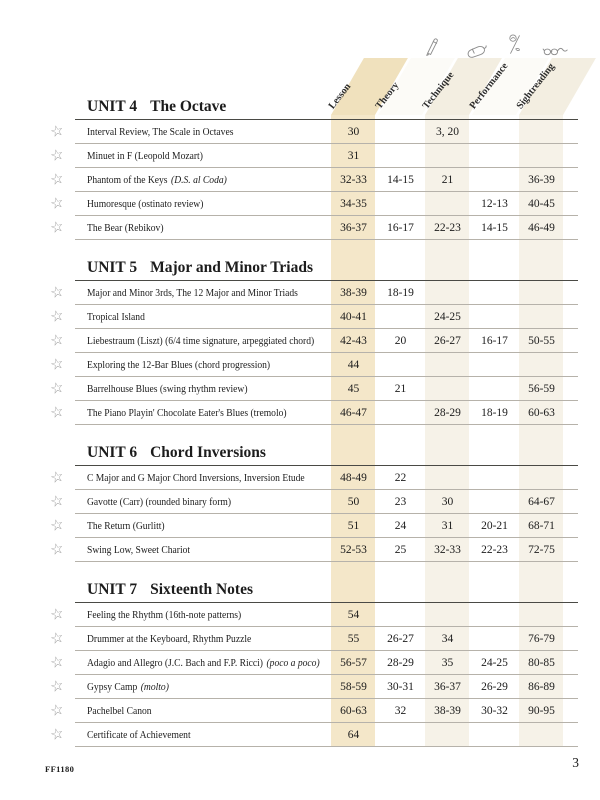 The width and height of the screenshot is (600, 800). I want to click on performance-pages-cell: 14-15, so click(494, 227).